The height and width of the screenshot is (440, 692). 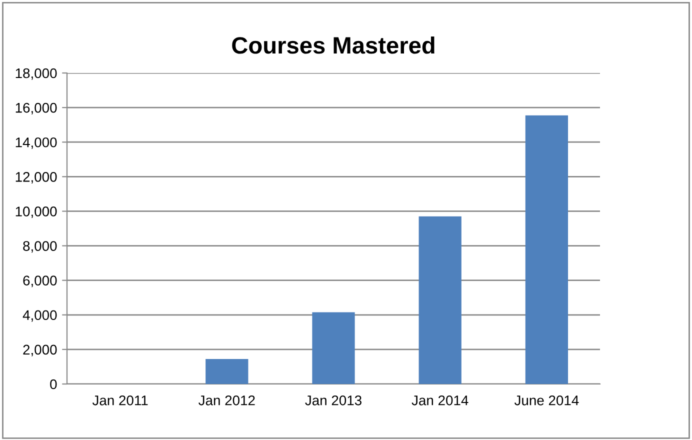 I want to click on y-tick-label: 16,000, so click(x=36, y=108).